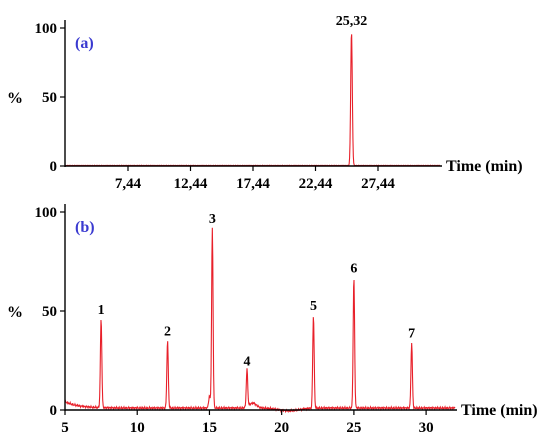  I want to click on peak-label: 5, so click(313, 306).